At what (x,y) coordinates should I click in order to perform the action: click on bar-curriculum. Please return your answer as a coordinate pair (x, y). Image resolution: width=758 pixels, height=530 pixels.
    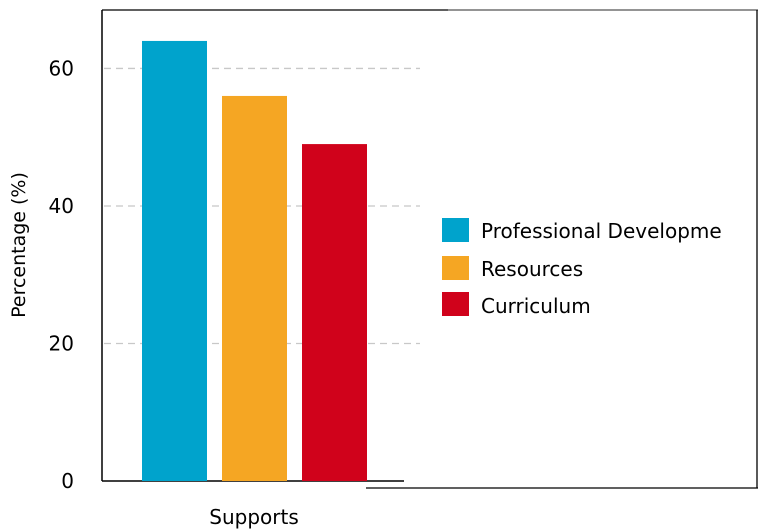
    Looking at the image, I should click on (334, 312).